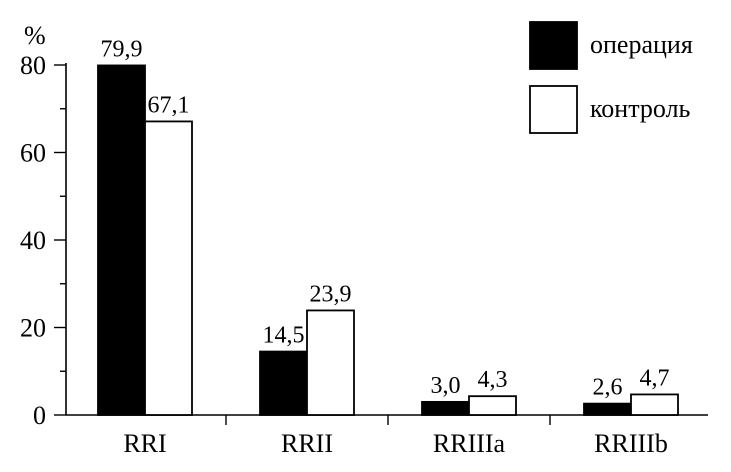 This screenshot has height=472, width=731. I want to click on data-label-control-RRI: 67,1, so click(169, 105).